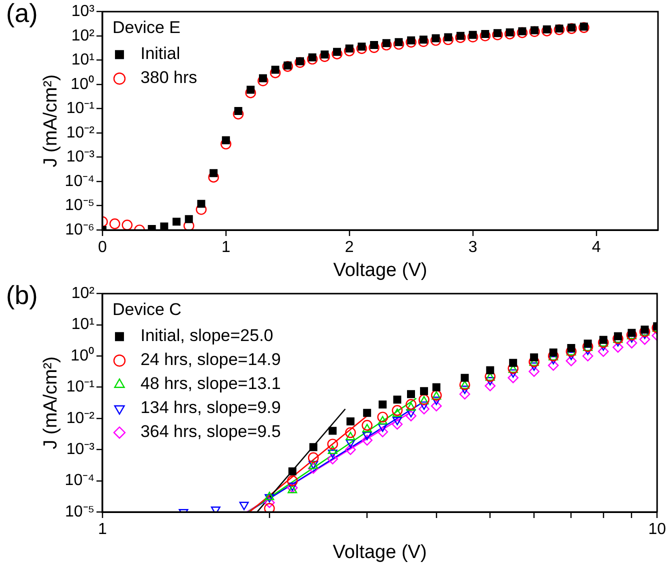  Describe the element at coordinates (210, 407) in the screenshot. I see `legend-label: 134 hrs, slope=9.9` at that location.